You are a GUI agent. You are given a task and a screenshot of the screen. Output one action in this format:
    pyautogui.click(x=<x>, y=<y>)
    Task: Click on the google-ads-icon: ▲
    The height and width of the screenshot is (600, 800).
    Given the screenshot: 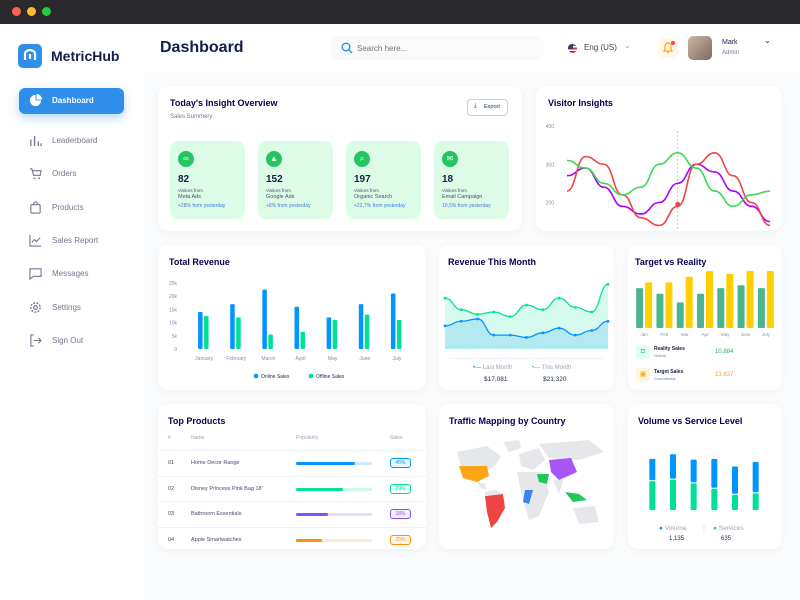 What is the action you would take?
    pyautogui.click(x=274, y=159)
    